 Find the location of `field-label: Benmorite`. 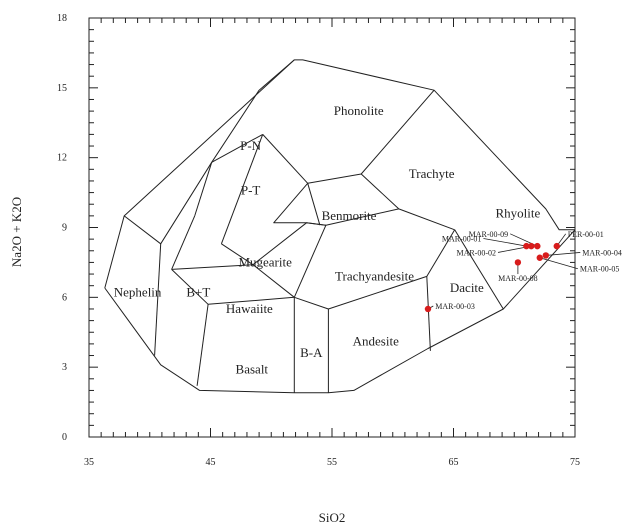

field-label: Benmorite is located at coordinates (349, 215).